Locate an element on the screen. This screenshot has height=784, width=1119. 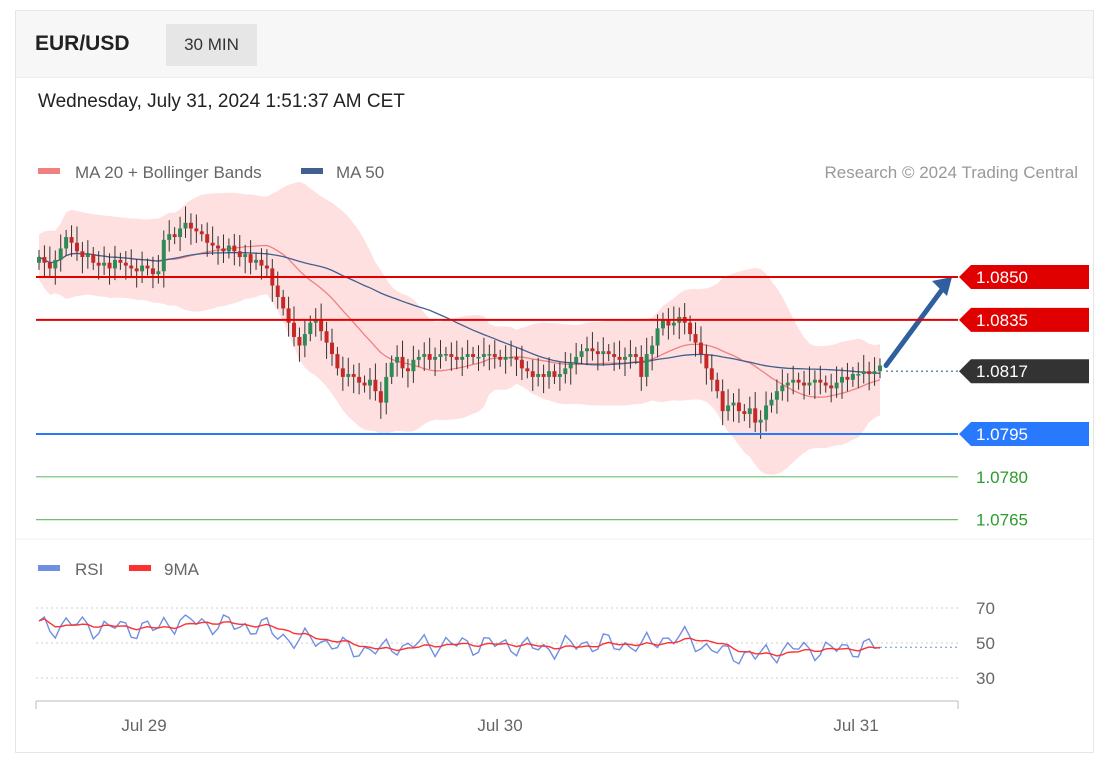
price-level-current: 1.0817 is located at coordinates (987, 371).